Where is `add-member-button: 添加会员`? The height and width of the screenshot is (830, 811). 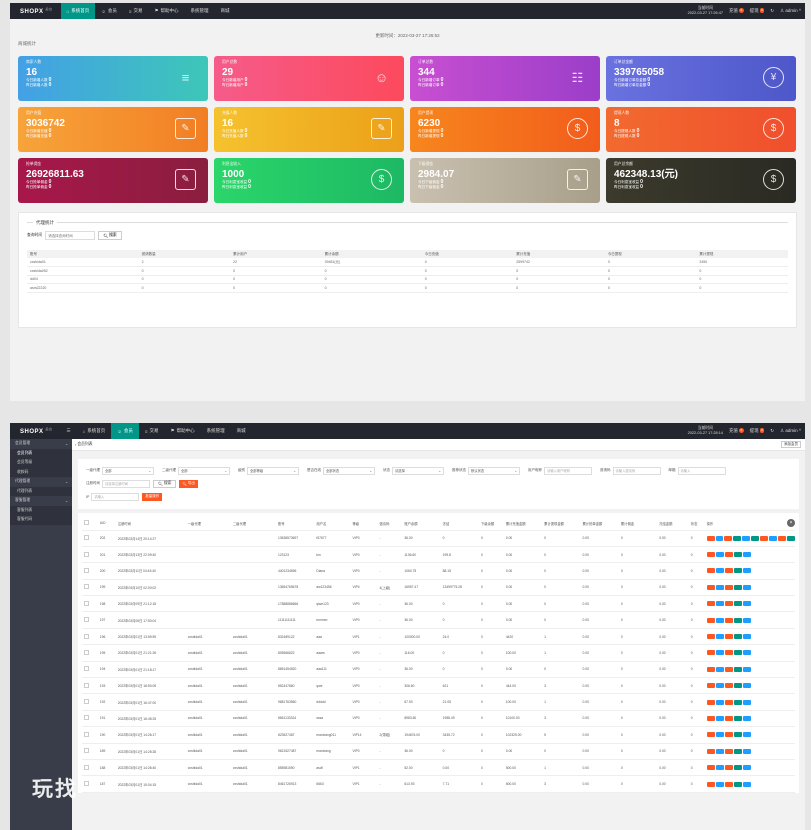 add-member-button: 添加会员 is located at coordinates (791, 444).